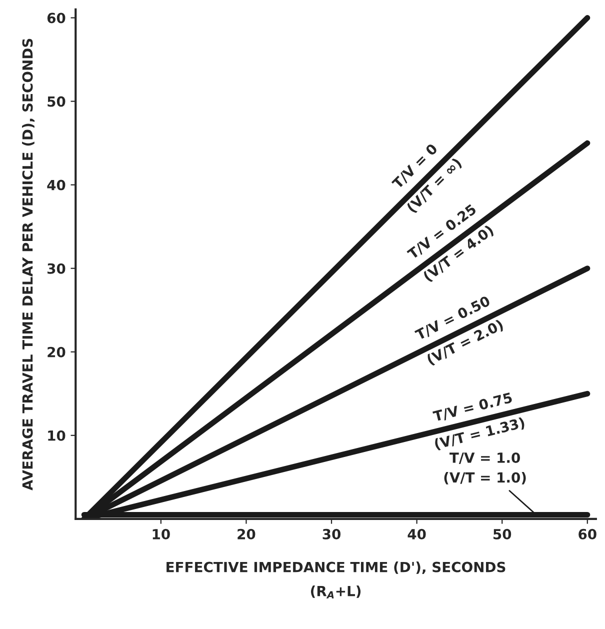  What do you see at coordinates (161, 534) in the screenshot?
I see `x-tick-label: 10` at bounding box center [161, 534].